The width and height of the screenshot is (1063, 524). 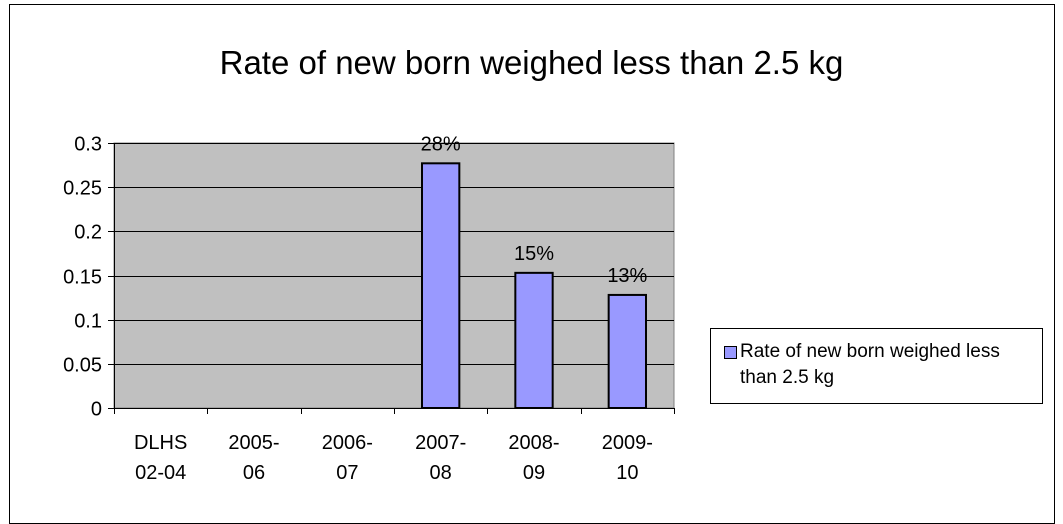 What do you see at coordinates (253, 443) in the screenshot?
I see `x-tick-label: 2005-` at bounding box center [253, 443].